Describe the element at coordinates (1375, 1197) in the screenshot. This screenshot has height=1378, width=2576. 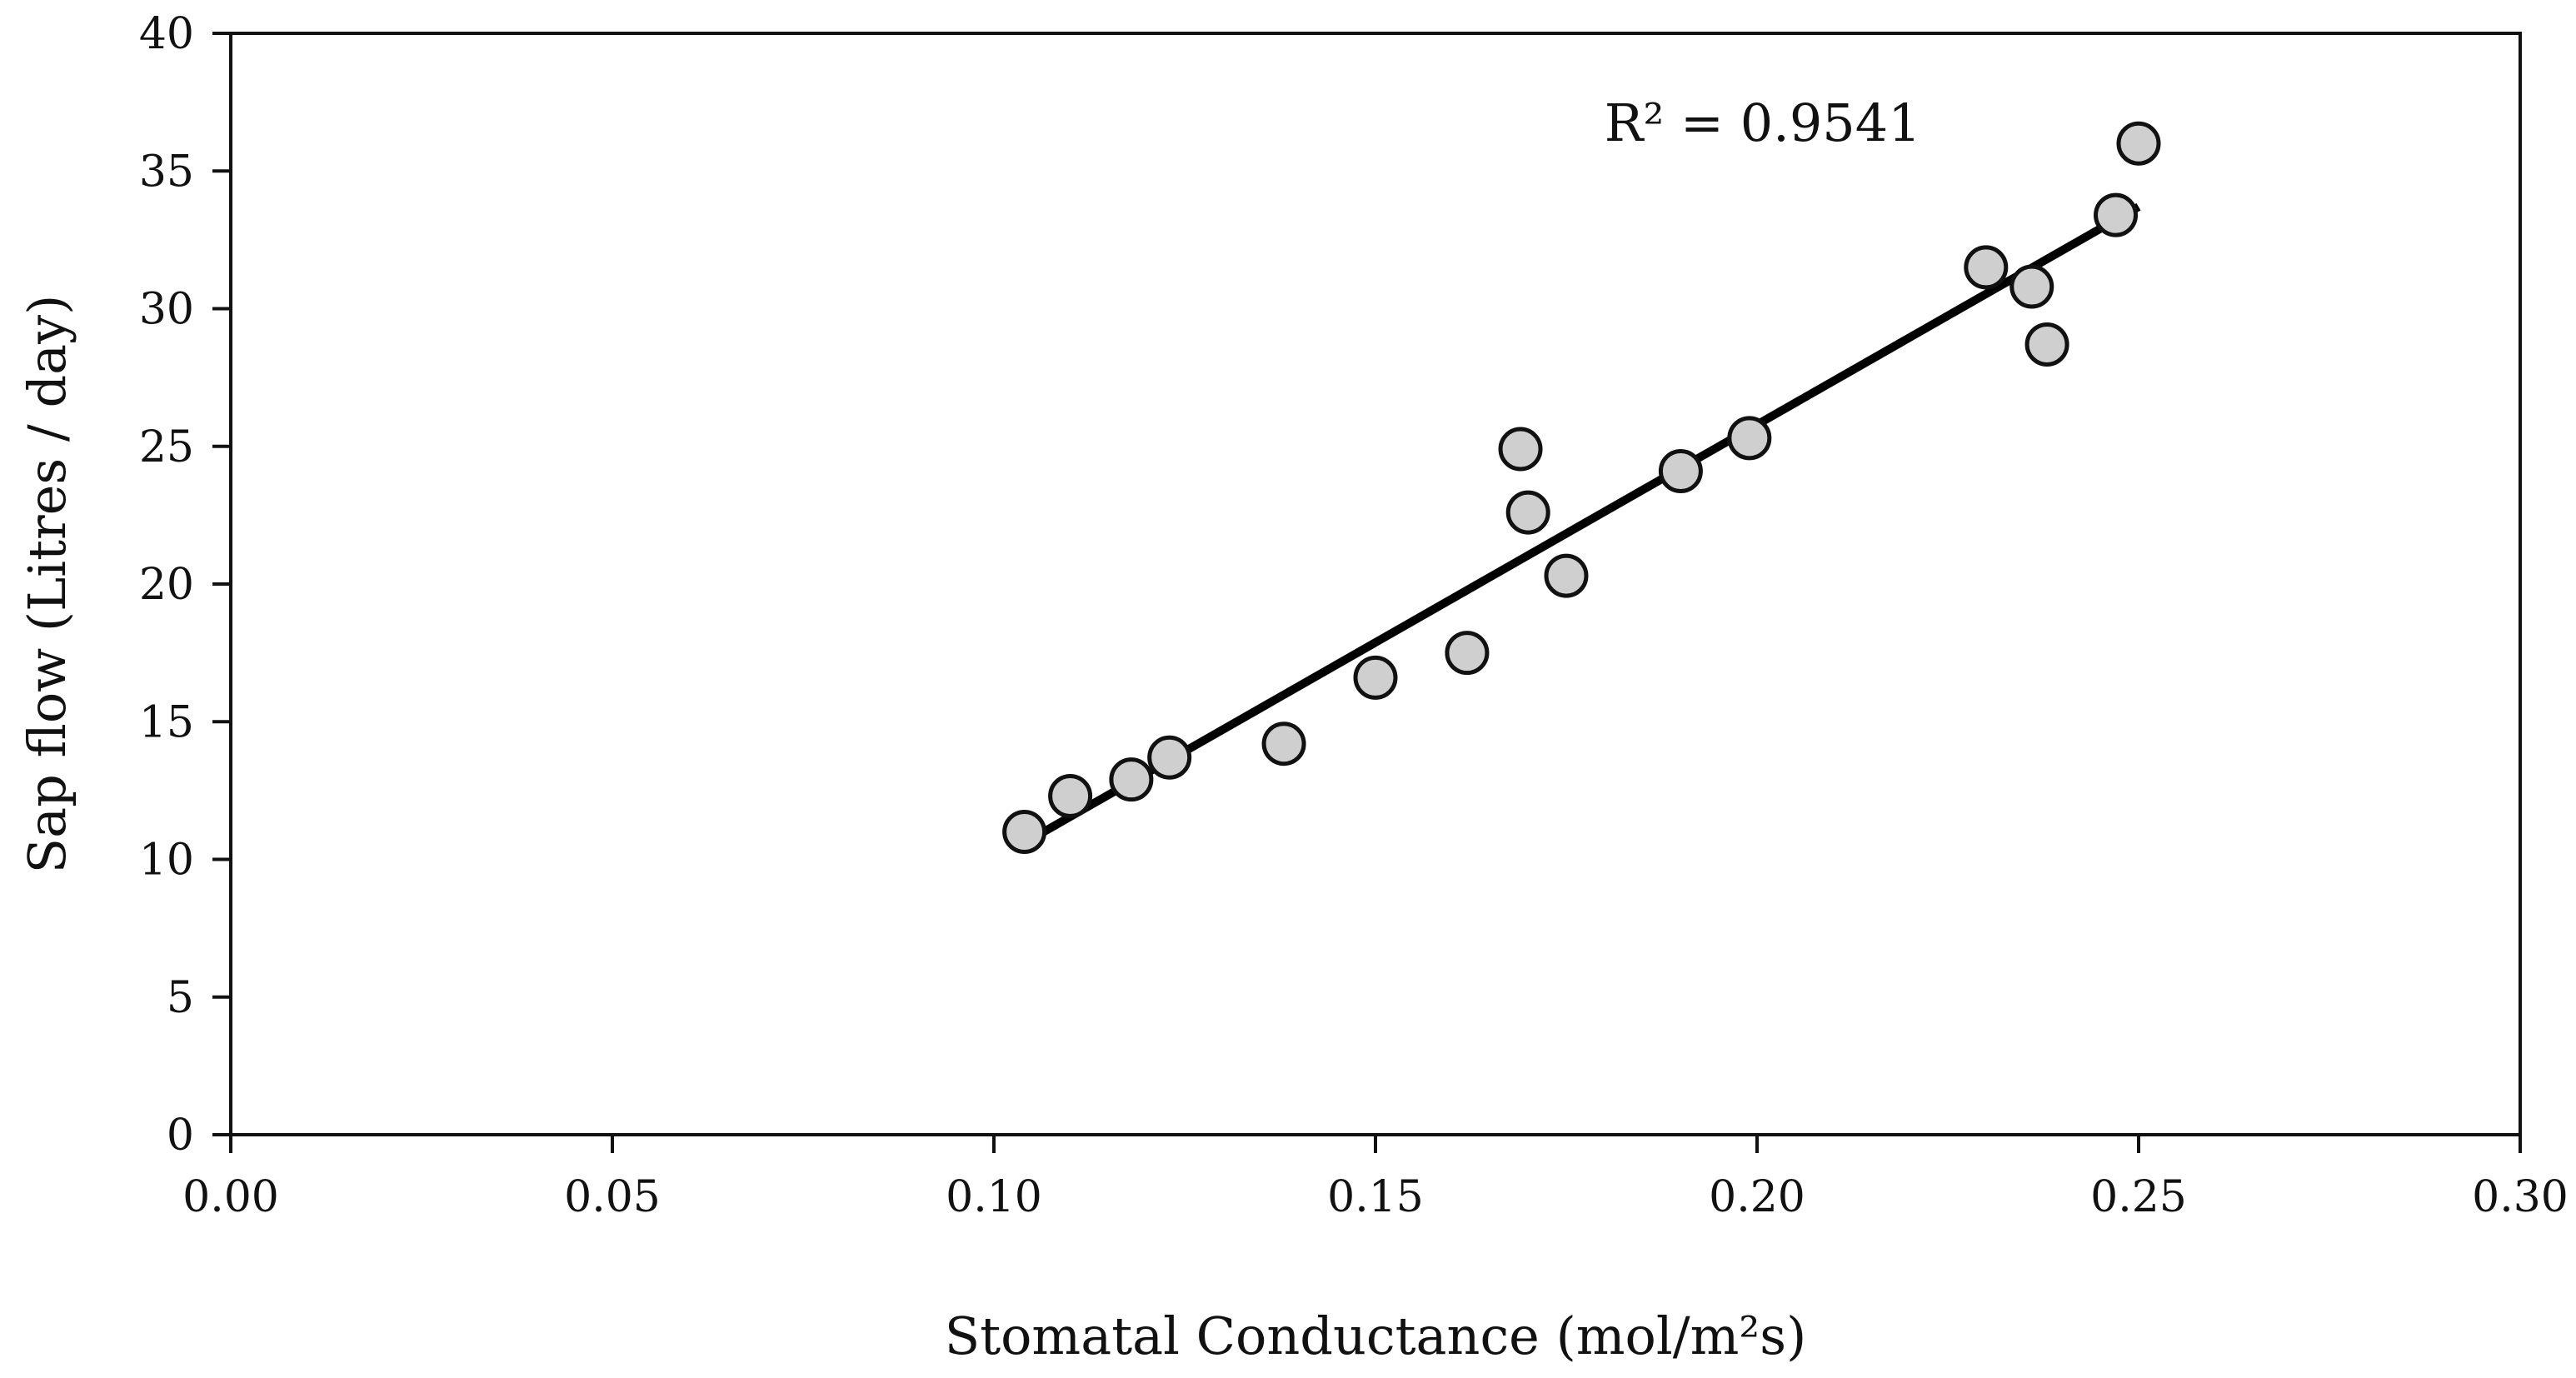
I see `x-tick-label: 0.15` at that location.